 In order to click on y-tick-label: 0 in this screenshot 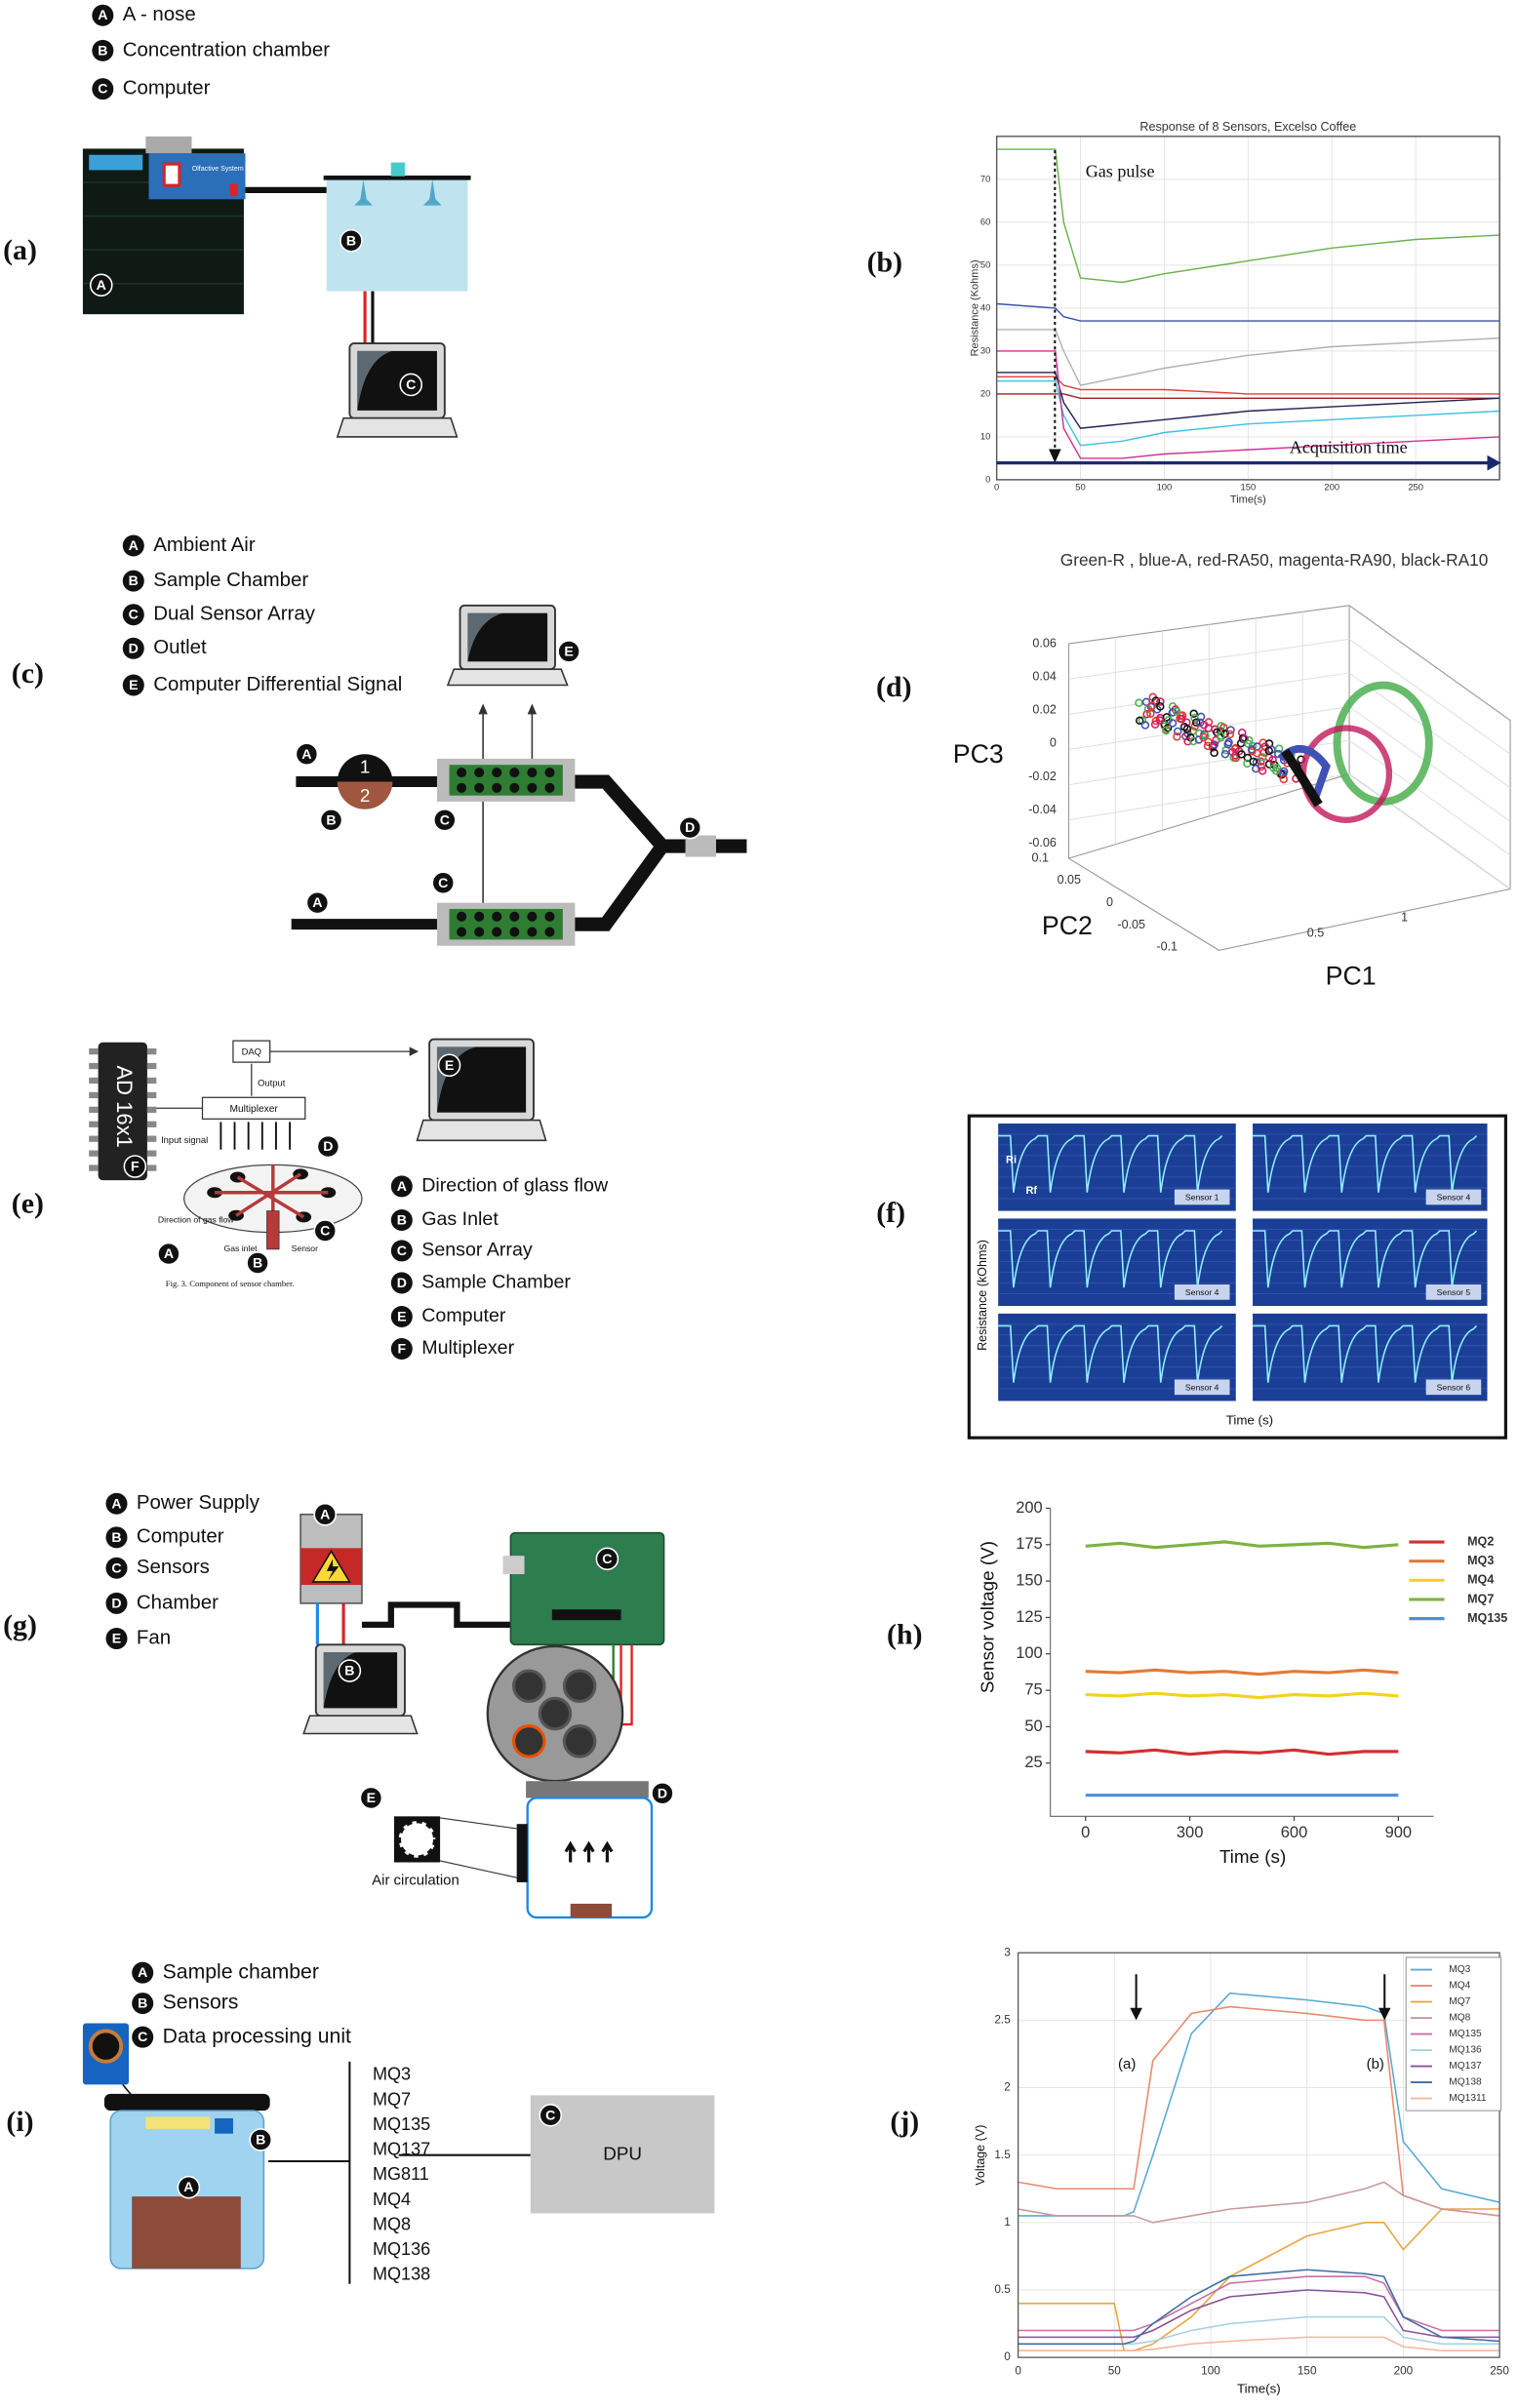, I will do `click(987, 478)`.